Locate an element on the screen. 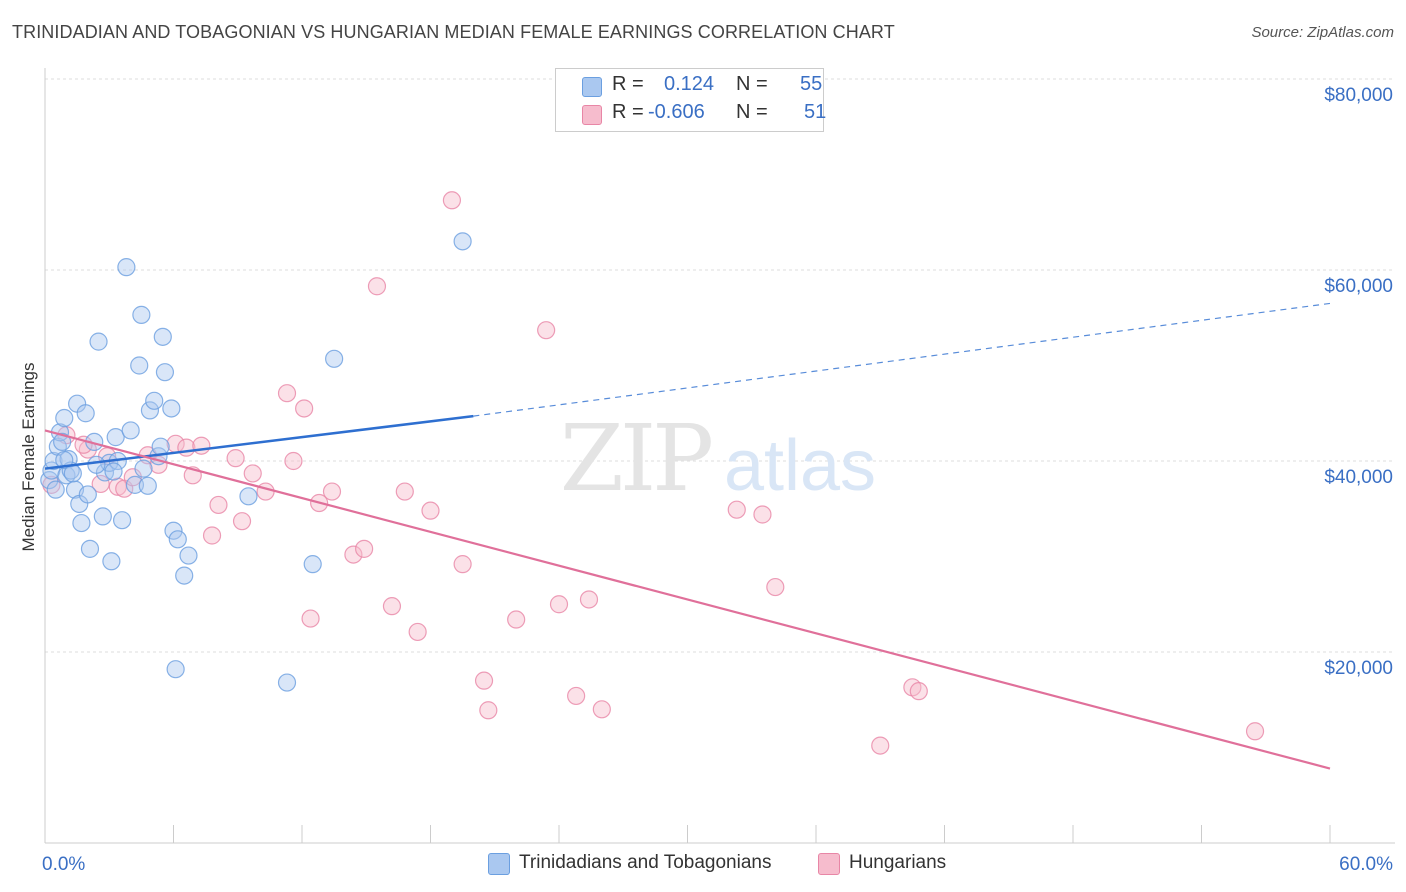 The image size is (1406, 892). watermark-atlas: atlas is located at coordinates (800, 466).